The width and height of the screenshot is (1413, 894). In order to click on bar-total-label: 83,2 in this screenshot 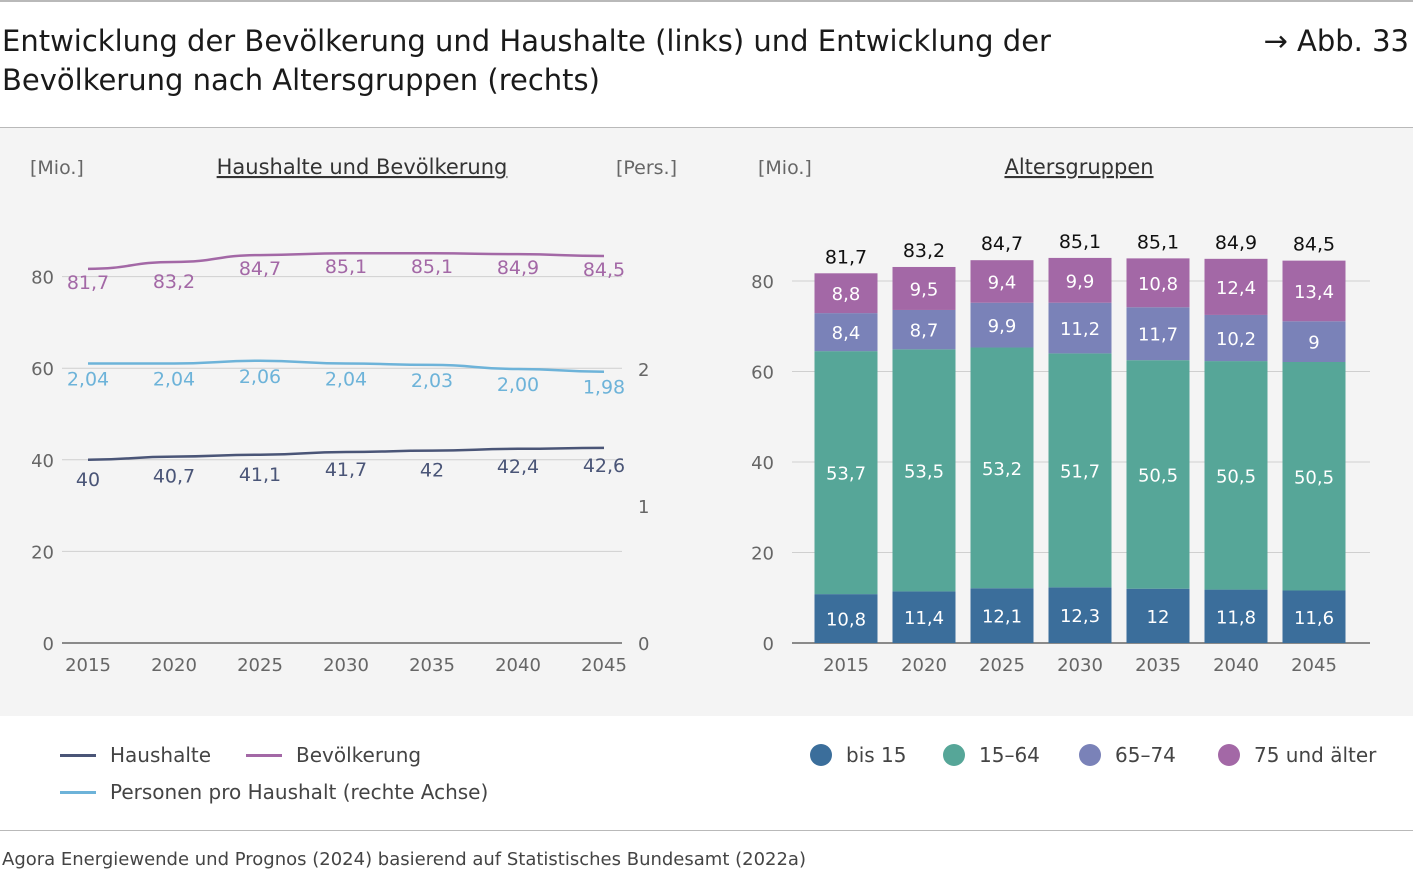, I will do `click(924, 251)`.